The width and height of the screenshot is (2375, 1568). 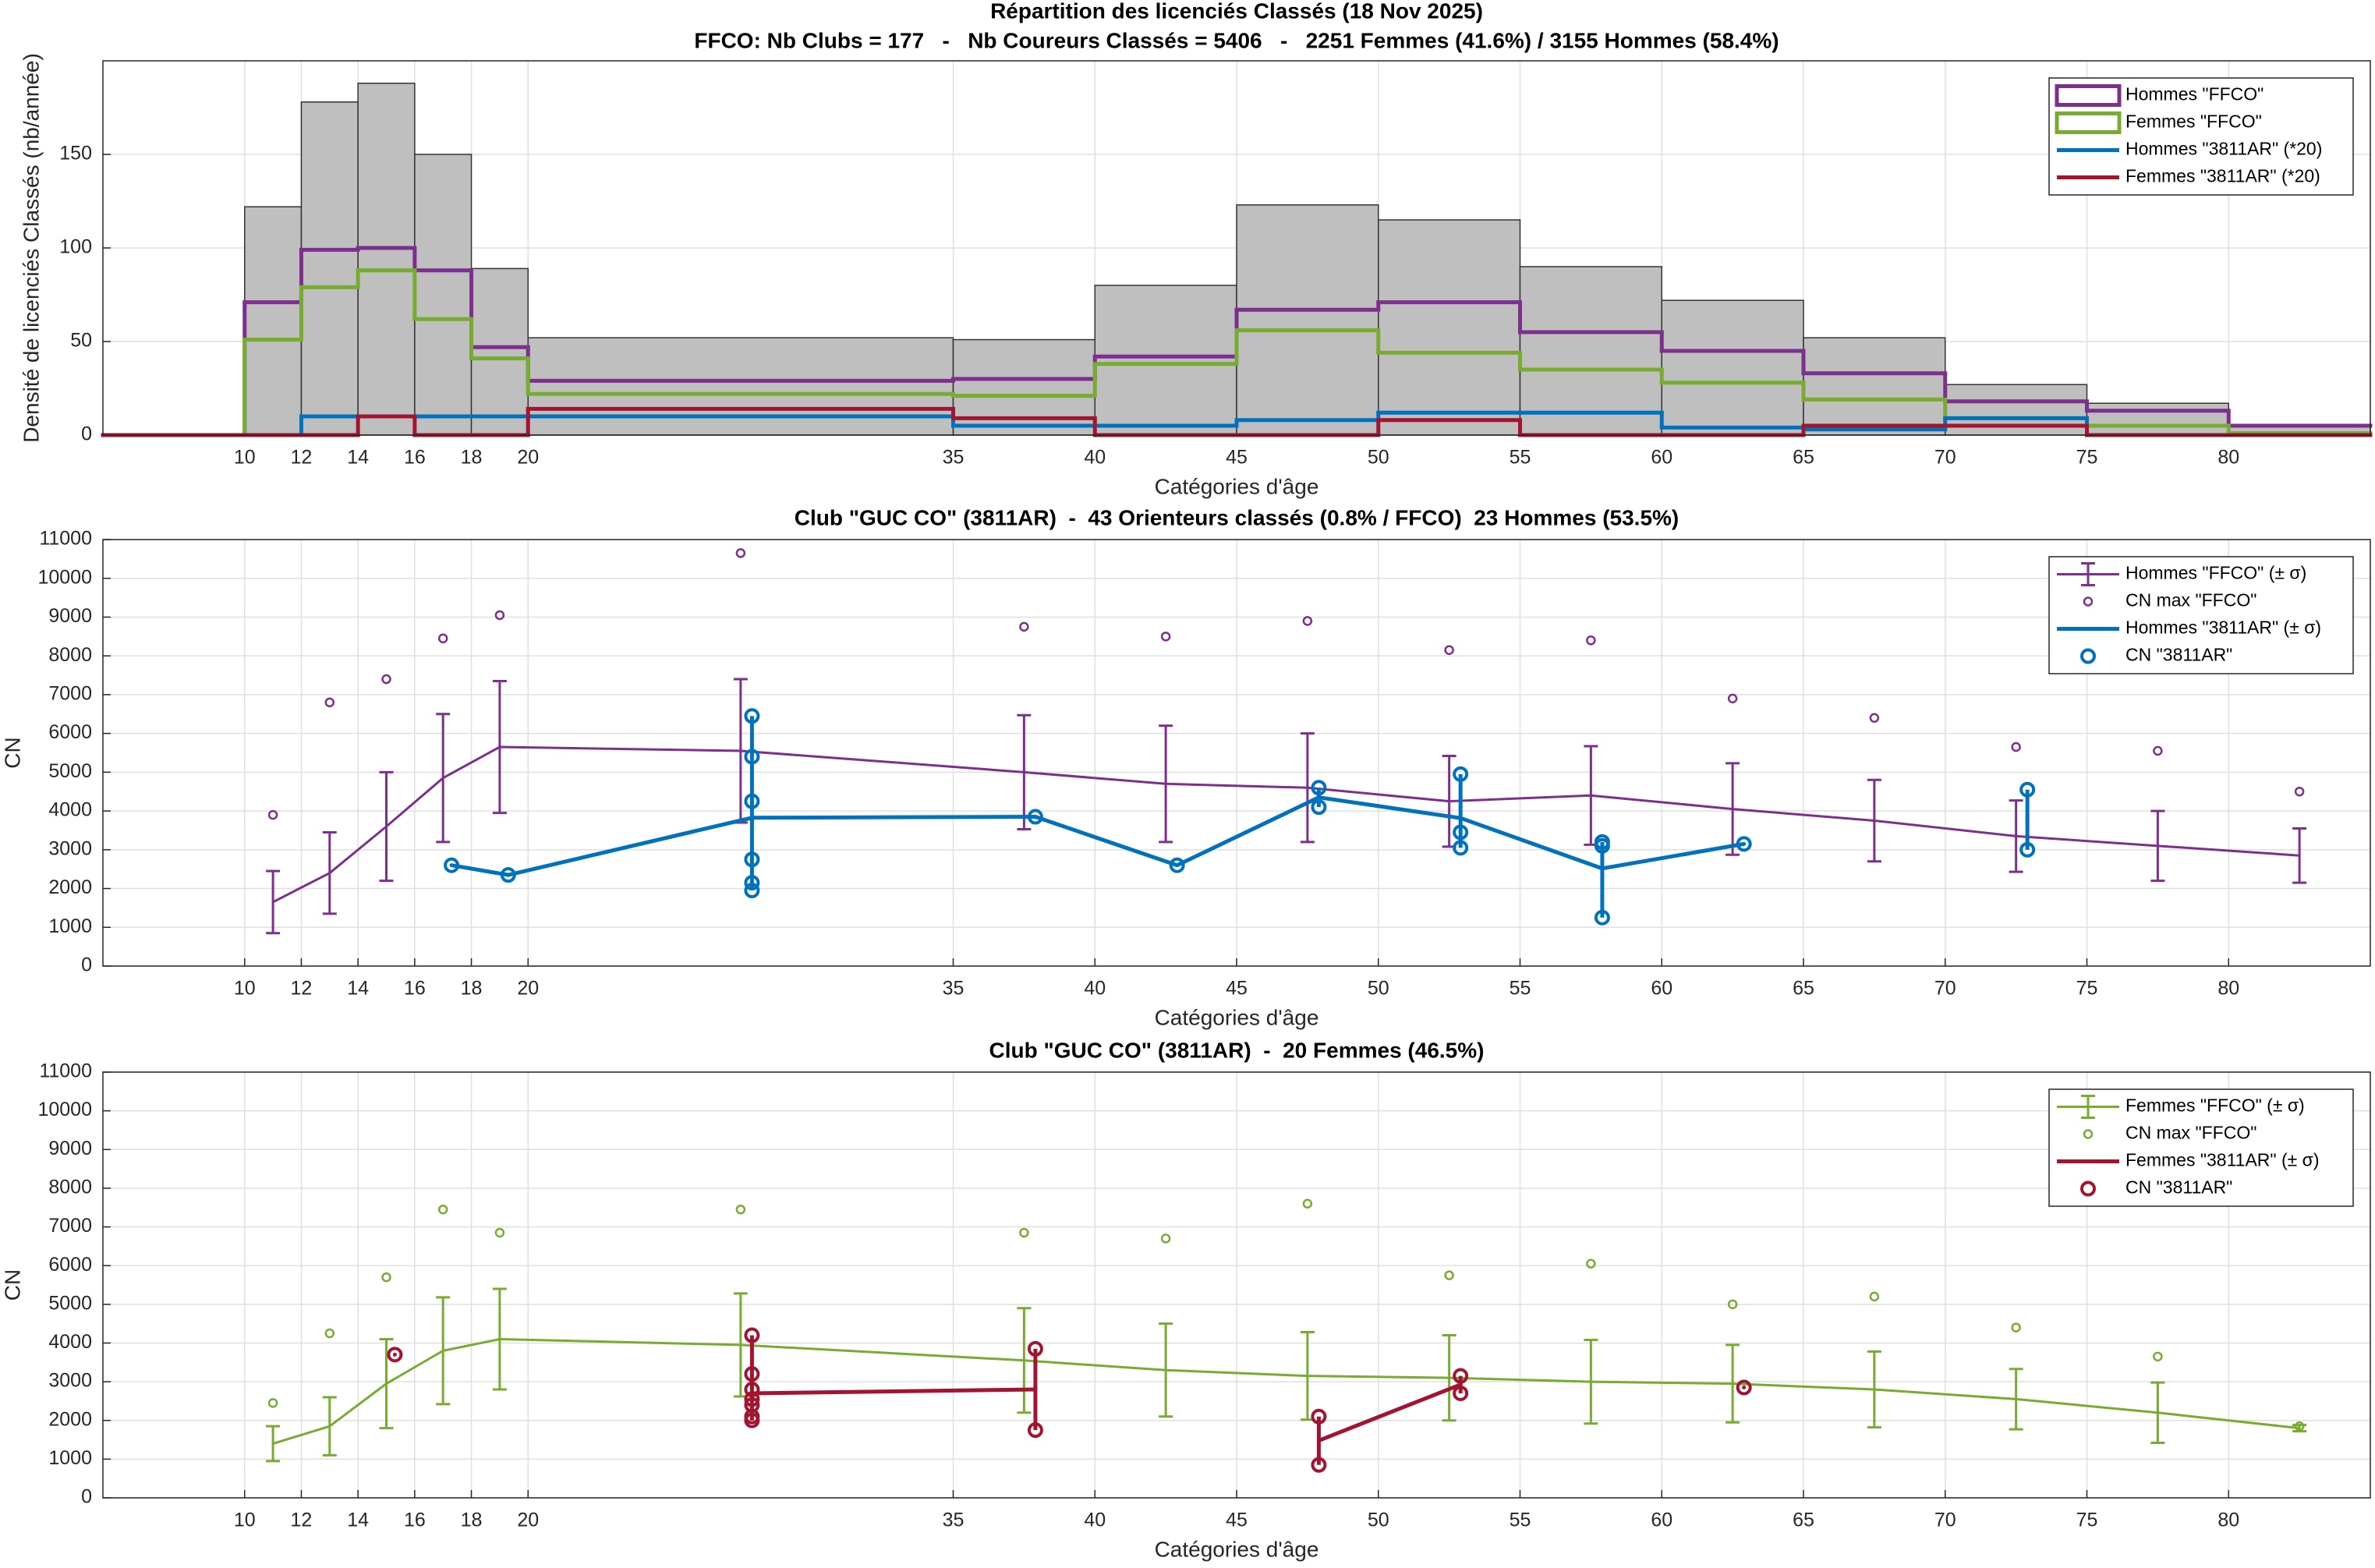 I want to click on x-tick-label: 12, so click(x=302, y=458).